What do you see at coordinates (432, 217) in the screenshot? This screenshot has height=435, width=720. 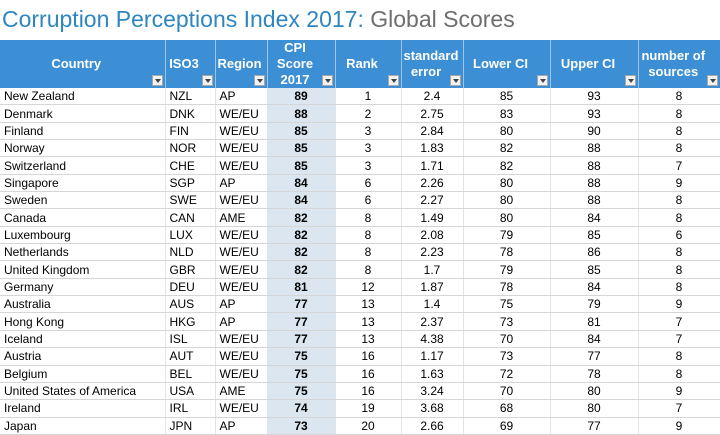 I see `cell-standard-error: 1.49` at bounding box center [432, 217].